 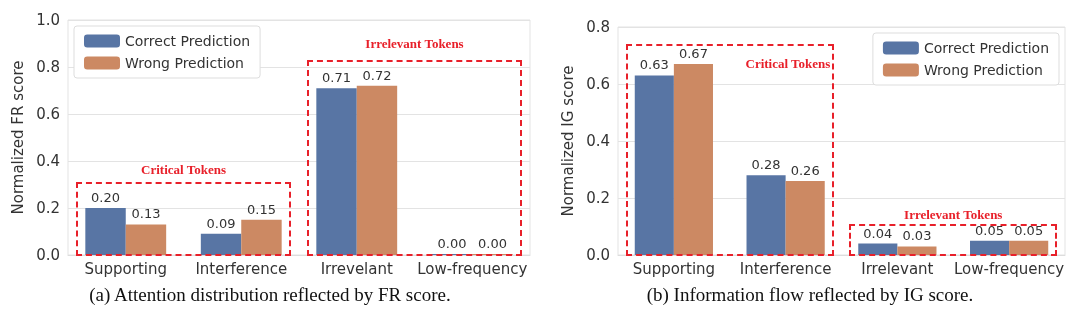 I want to click on data-label: 0.63, so click(x=654, y=65).